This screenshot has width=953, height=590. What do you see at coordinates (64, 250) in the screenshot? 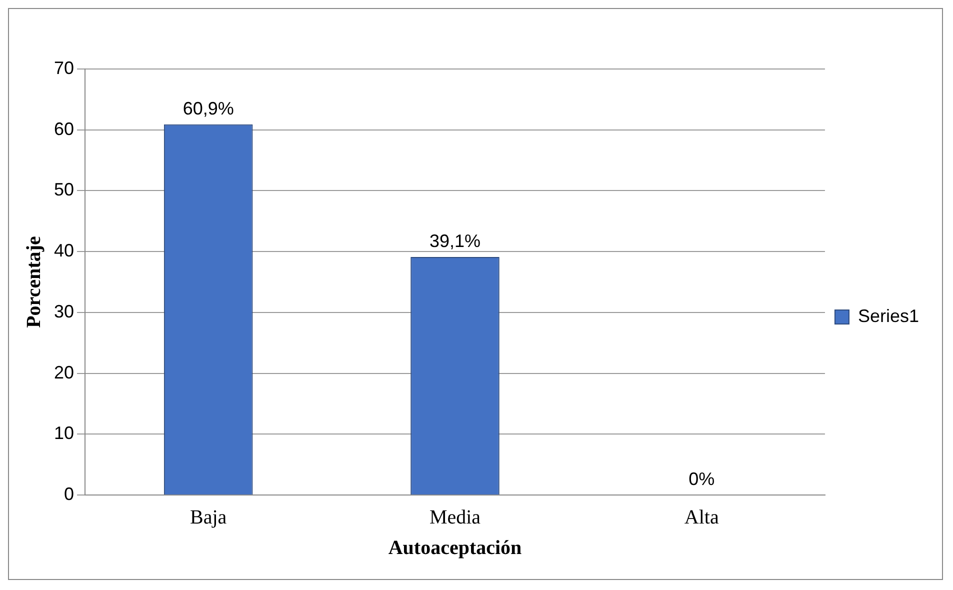
I see `y-tick-label: 40` at bounding box center [64, 250].